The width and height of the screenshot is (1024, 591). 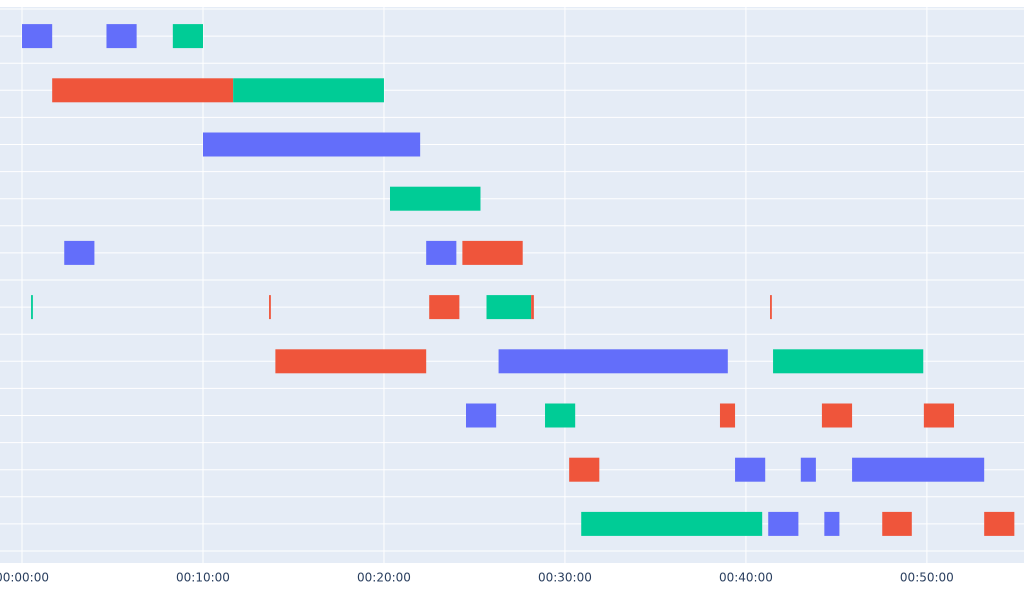 I want to click on x-tick-label: 00:40:00, so click(x=746, y=578).